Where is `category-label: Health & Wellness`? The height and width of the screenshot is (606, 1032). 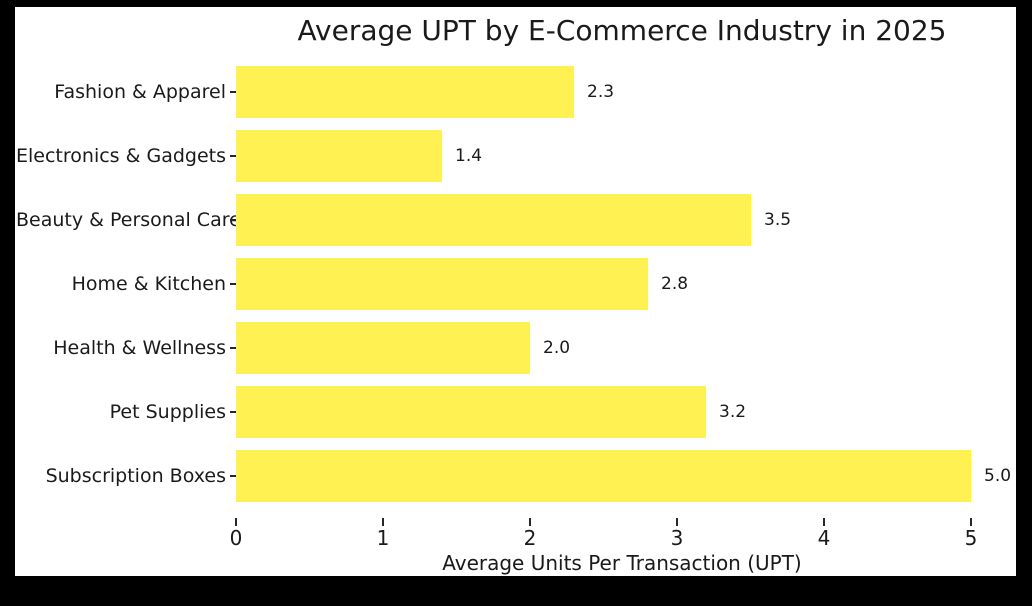
category-label: Health & Wellness is located at coordinates (139, 348).